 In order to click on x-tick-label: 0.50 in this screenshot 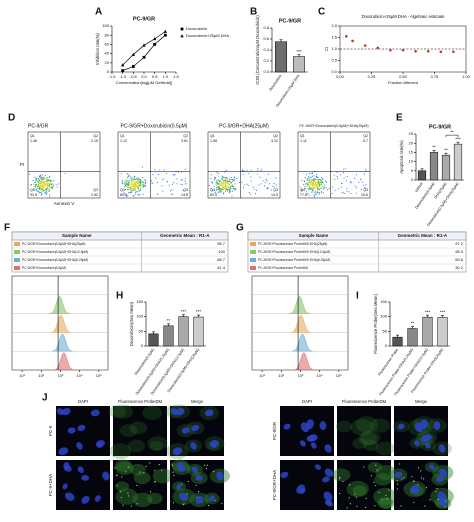, I will do `click(403, 76)`.